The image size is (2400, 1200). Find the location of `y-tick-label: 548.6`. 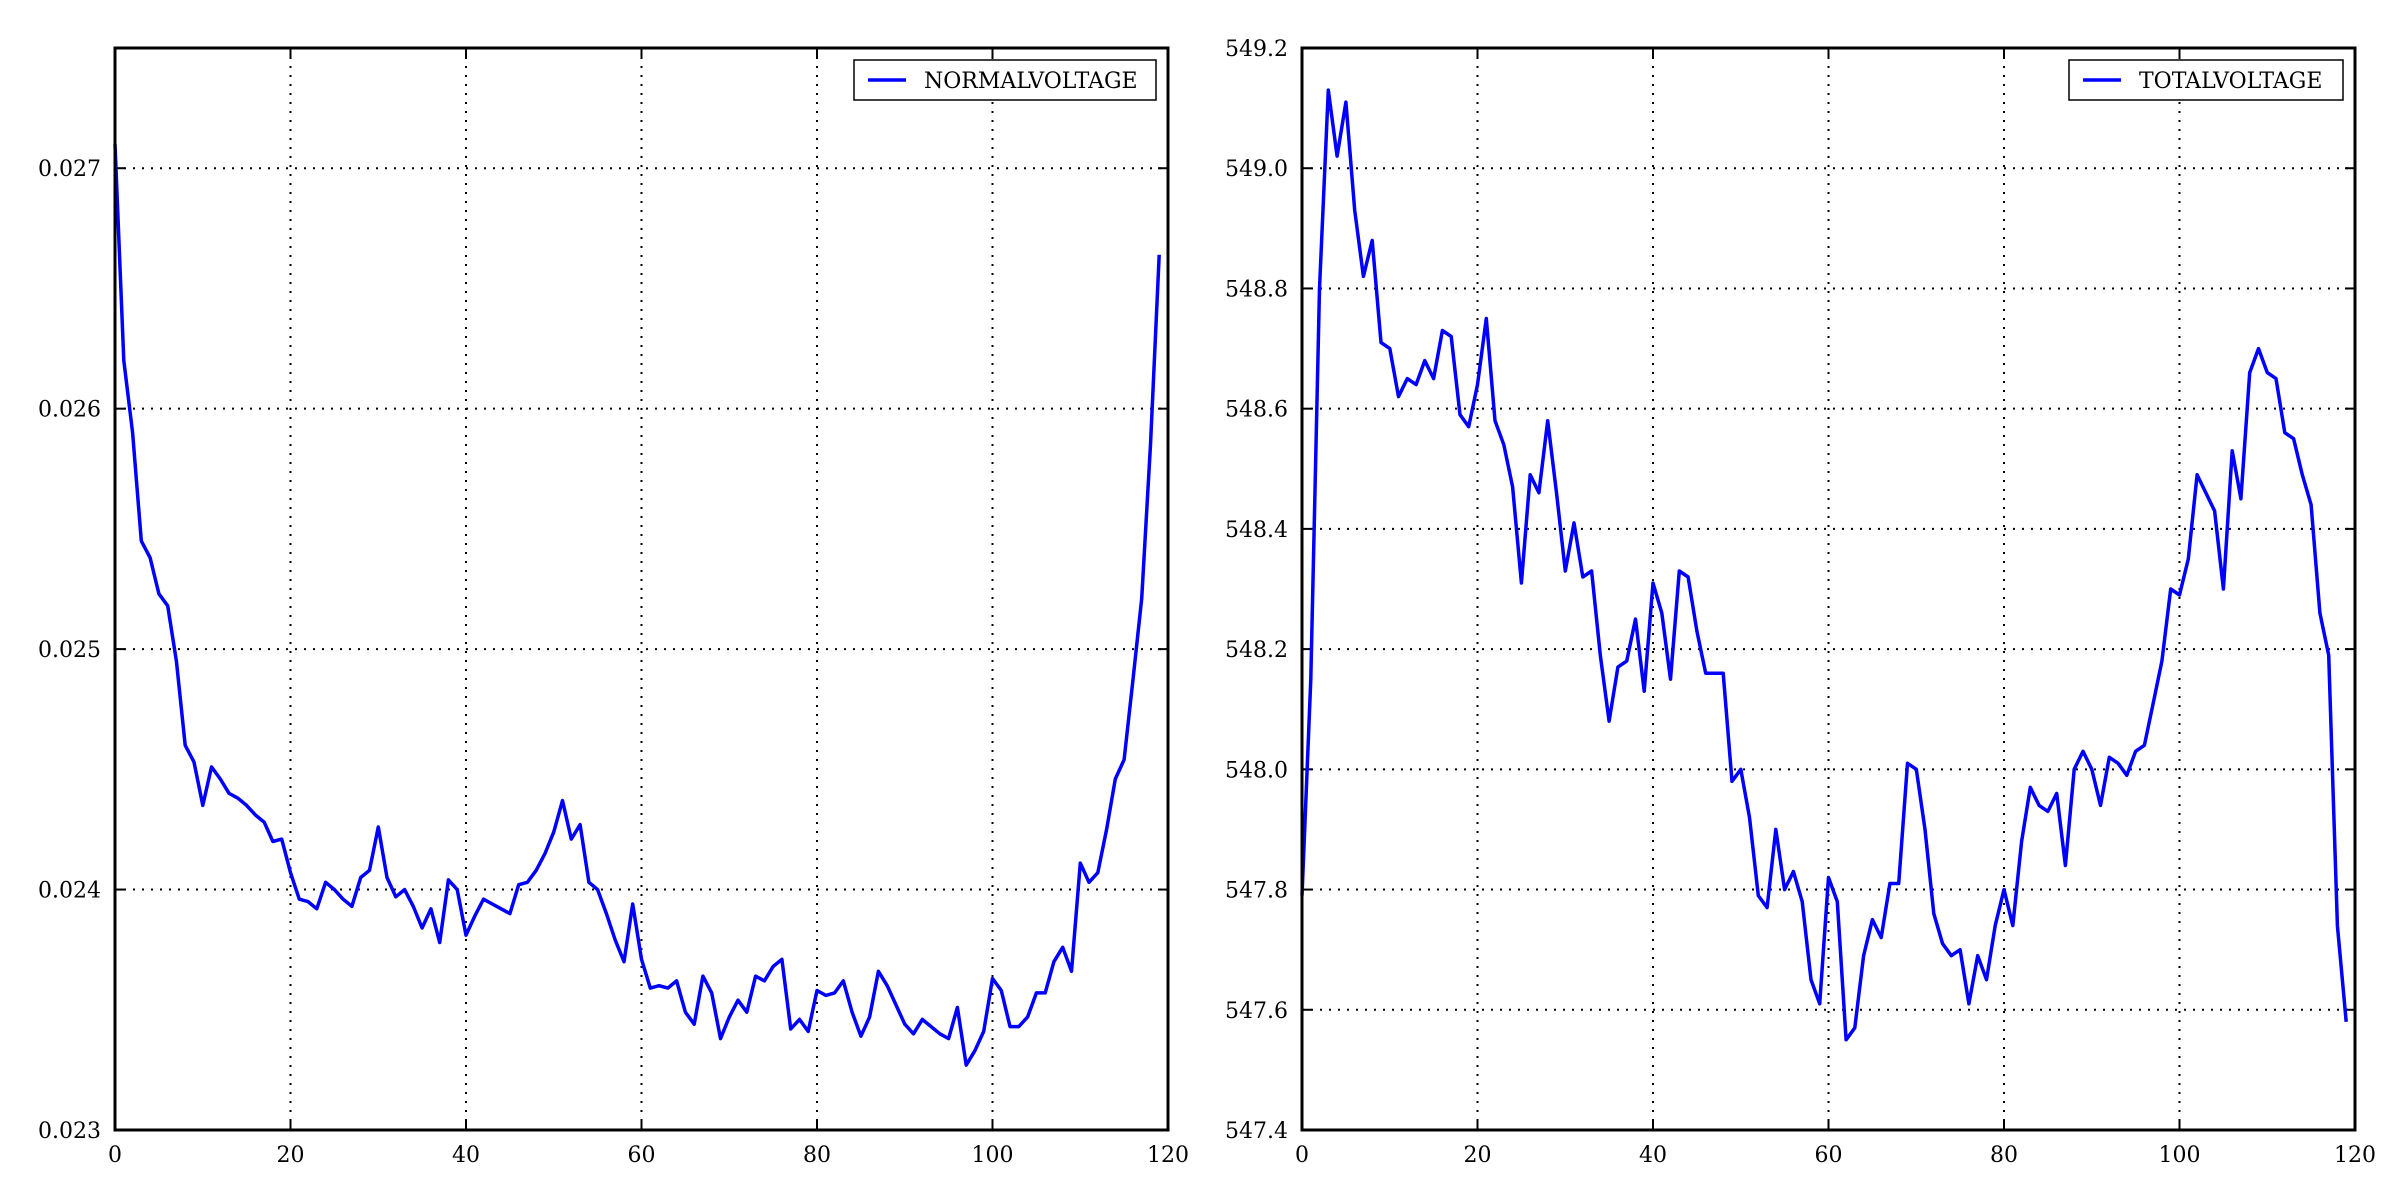

y-tick-label: 548.6 is located at coordinates (1256, 410).